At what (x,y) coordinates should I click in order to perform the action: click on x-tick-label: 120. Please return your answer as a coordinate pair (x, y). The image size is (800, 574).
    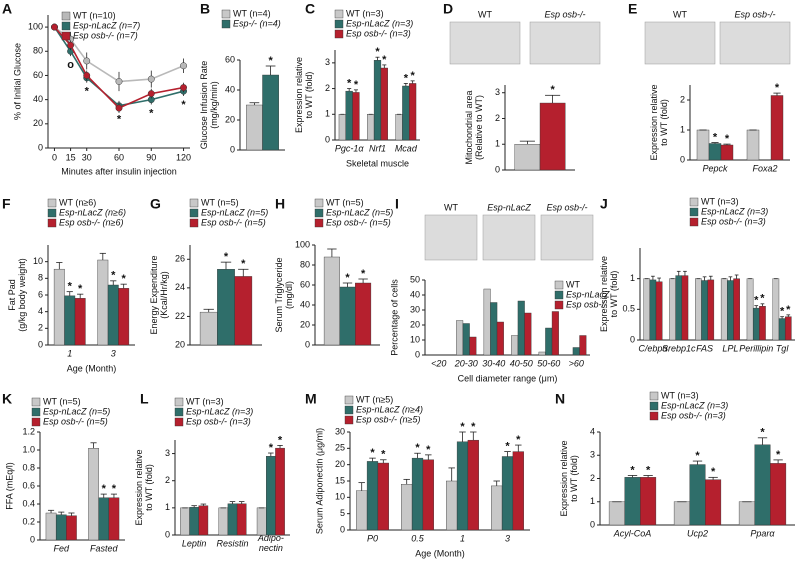
    Looking at the image, I should click on (183, 157).